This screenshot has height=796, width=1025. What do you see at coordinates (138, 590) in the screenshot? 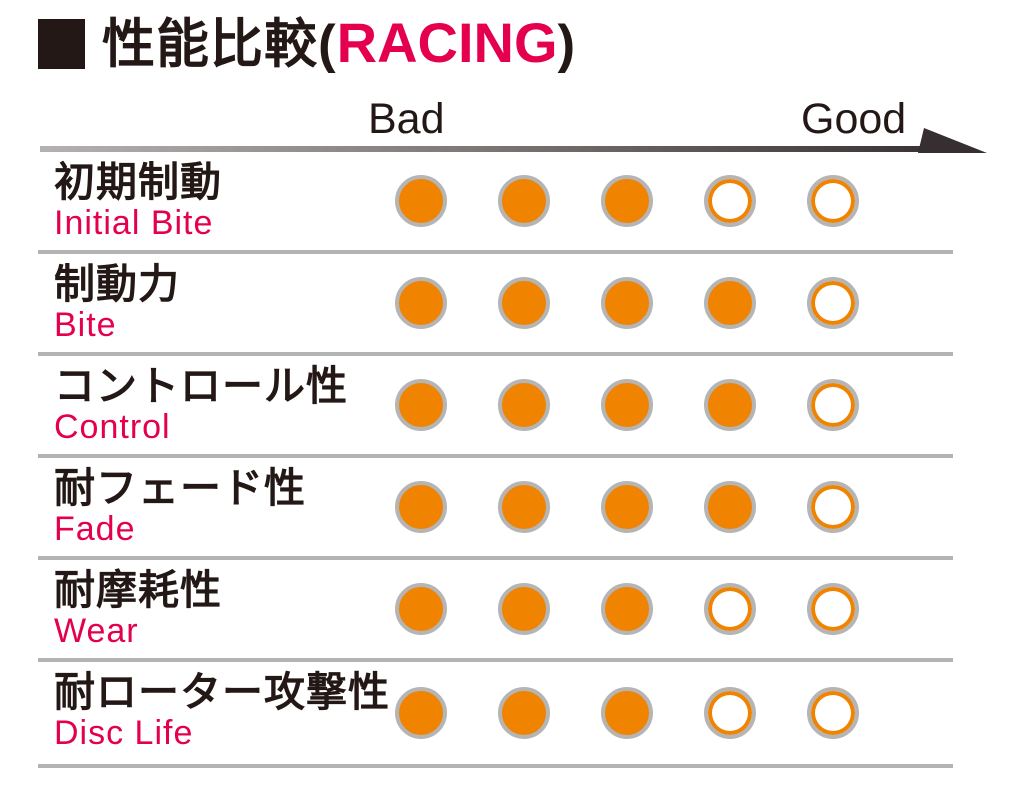
I see `row-label-jp: 耐摩耗性` at bounding box center [138, 590].